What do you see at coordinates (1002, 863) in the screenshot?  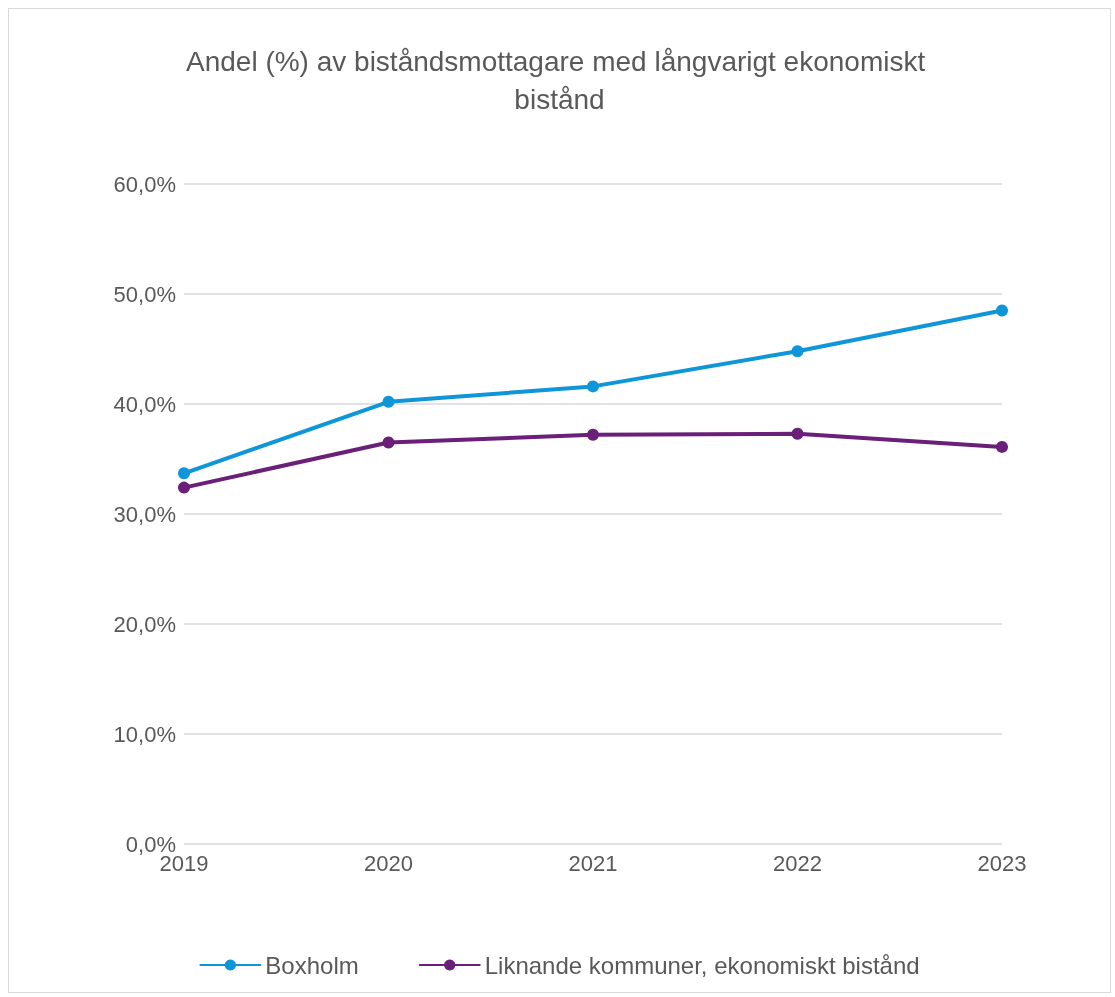 I see `x-tick-label: 2023` at bounding box center [1002, 863].